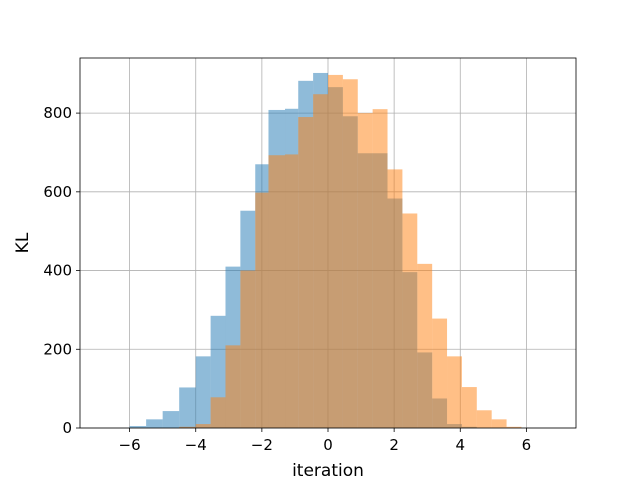 Image resolution: width=640 pixels, height=485 pixels. What do you see at coordinates (527, 445) in the screenshot?
I see `x-tick-label: 6` at bounding box center [527, 445].